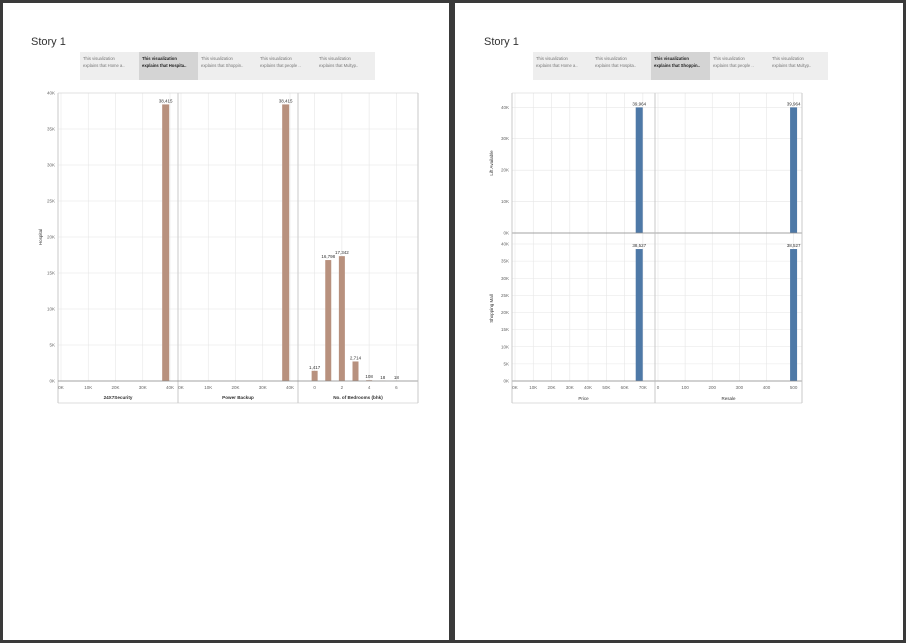 Image resolution: width=906 pixels, height=643 pixels. What do you see at coordinates (328, 256) in the screenshot?
I see `data-label: 16,798` at bounding box center [328, 256].